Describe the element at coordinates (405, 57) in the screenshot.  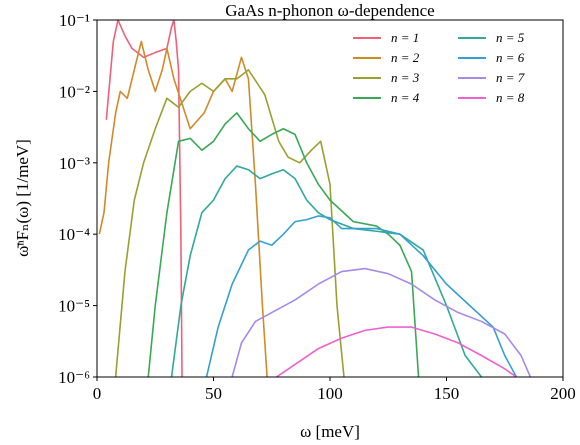
I see `legend-label: n = 2` at that location.